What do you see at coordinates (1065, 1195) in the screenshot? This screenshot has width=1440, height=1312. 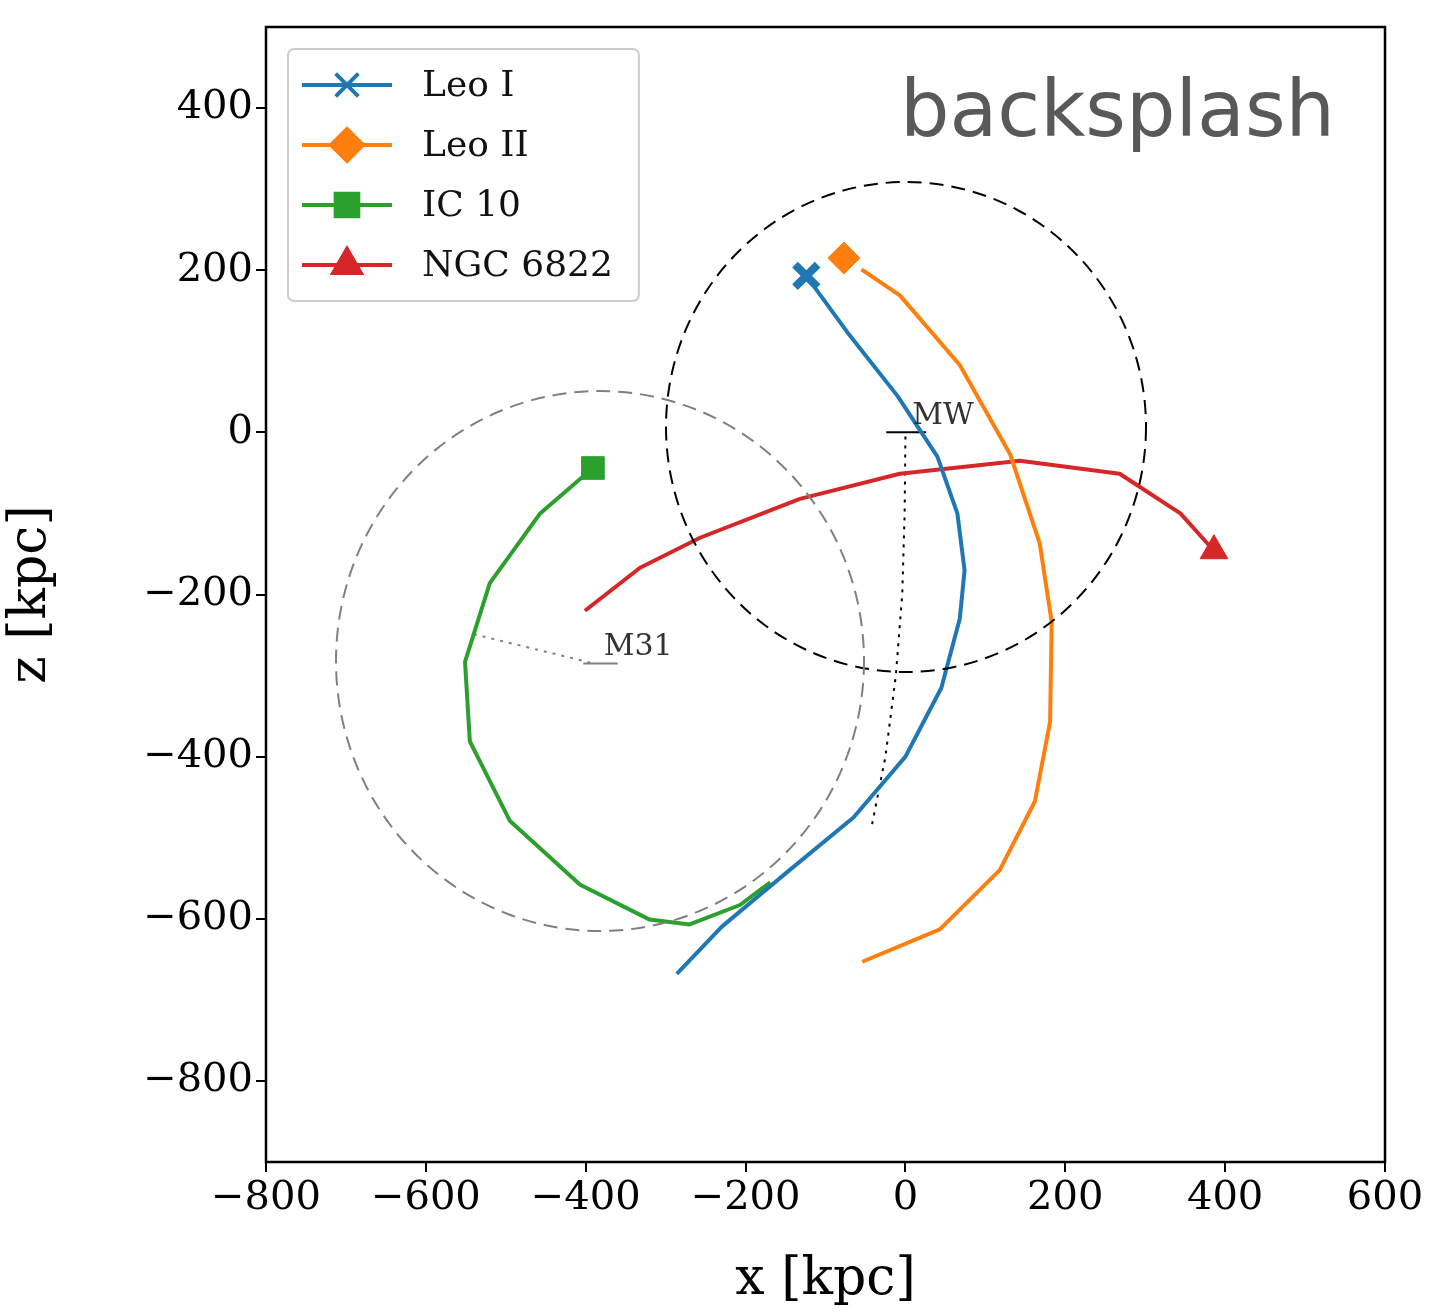 I see `x-tick-label: 200` at bounding box center [1065, 1195].